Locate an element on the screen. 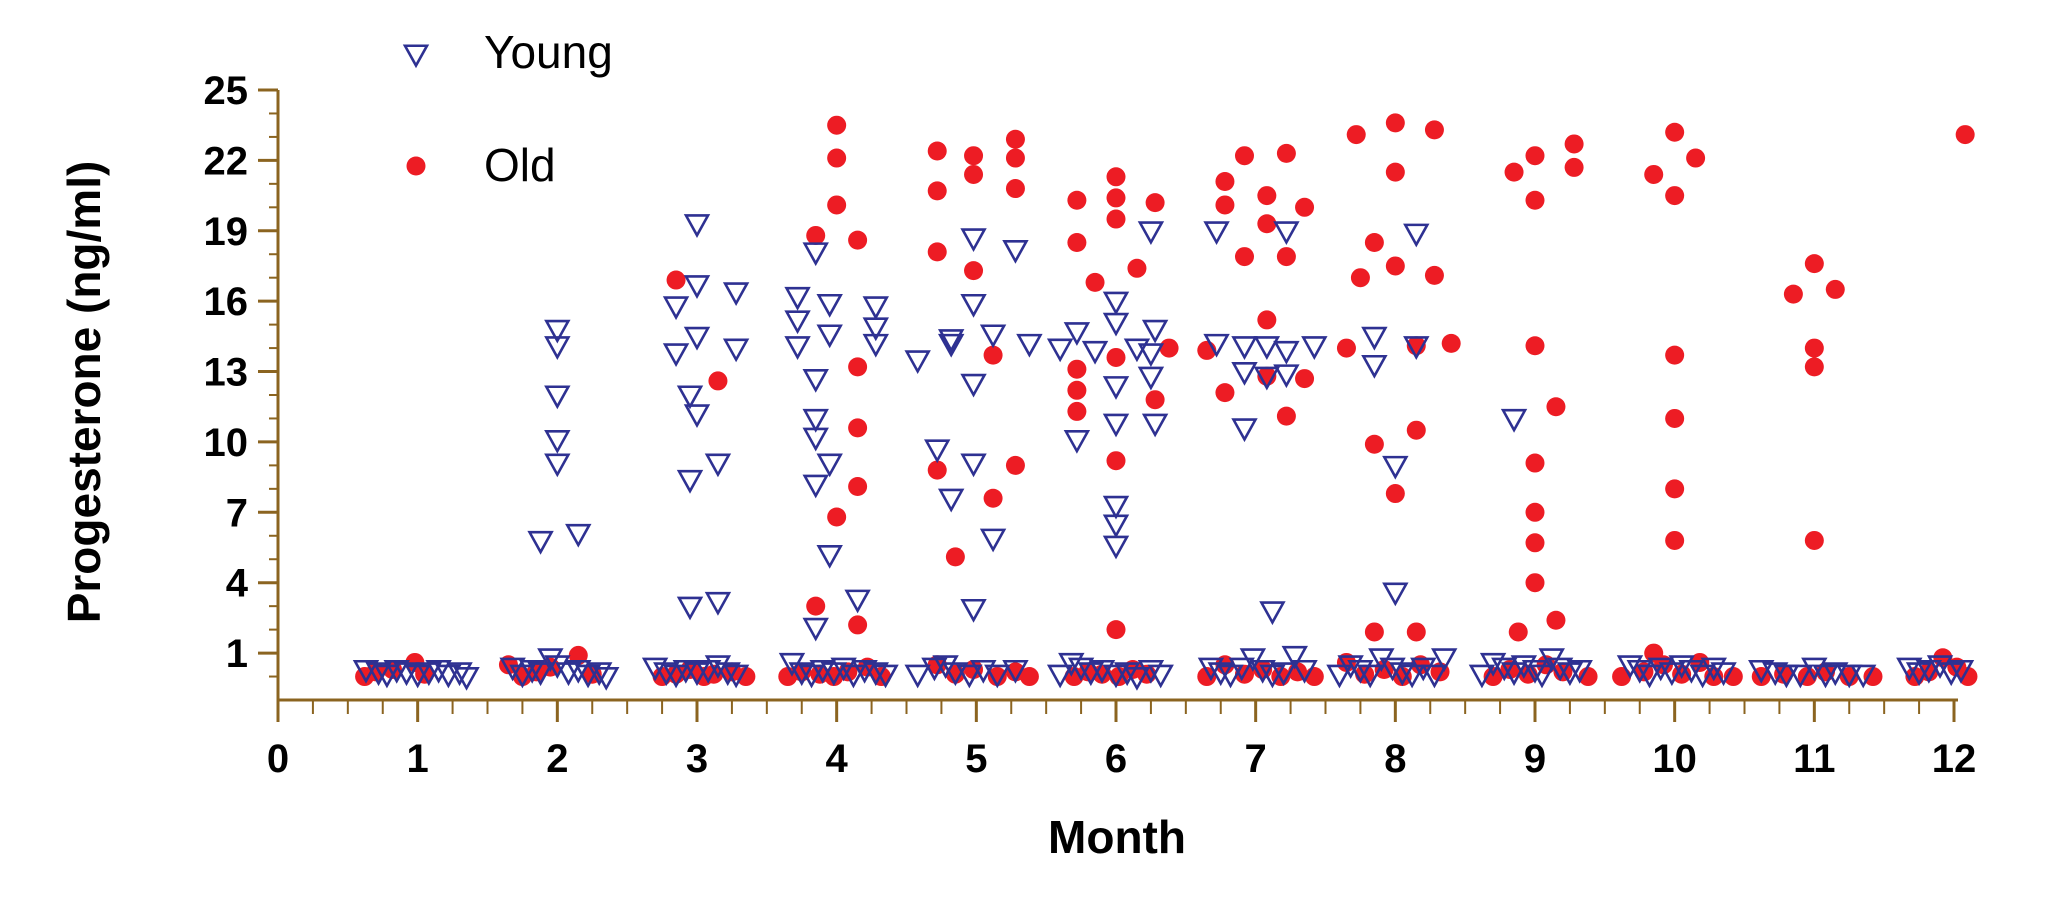 The height and width of the screenshot is (899, 2058). y-tick-label: 1 is located at coordinates (237, 654).